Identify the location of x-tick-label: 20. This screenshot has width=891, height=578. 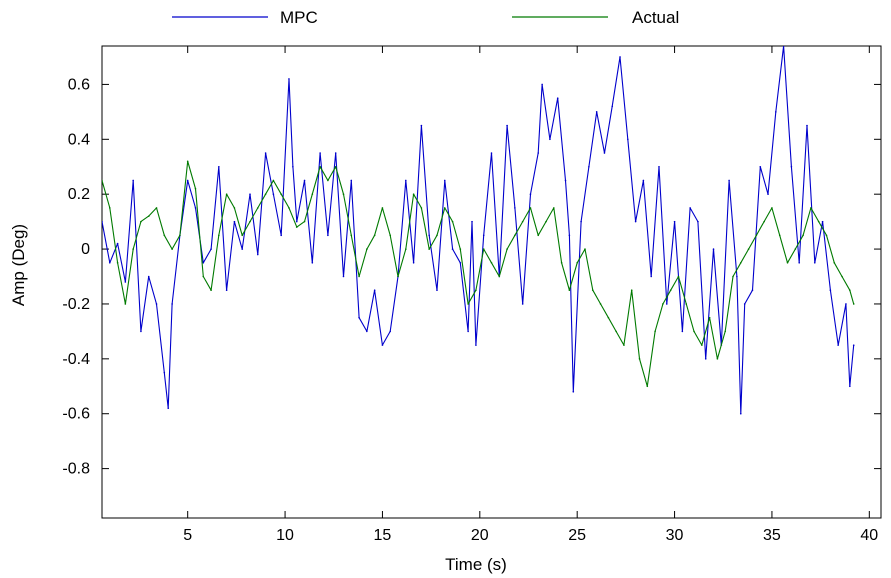
(480, 535).